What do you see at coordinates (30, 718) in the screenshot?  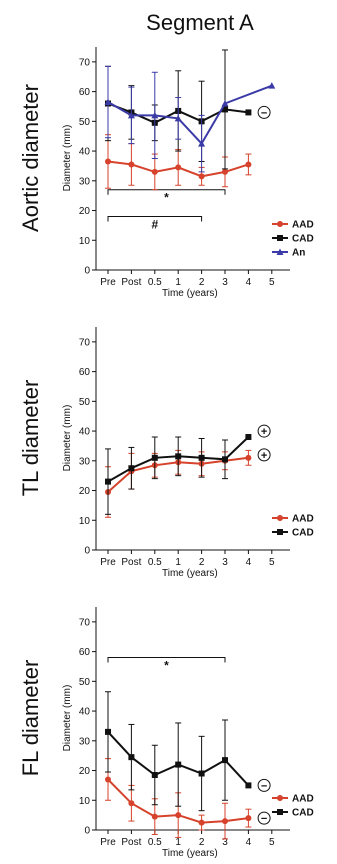 I see `row-label: FL diameter` at bounding box center [30, 718].